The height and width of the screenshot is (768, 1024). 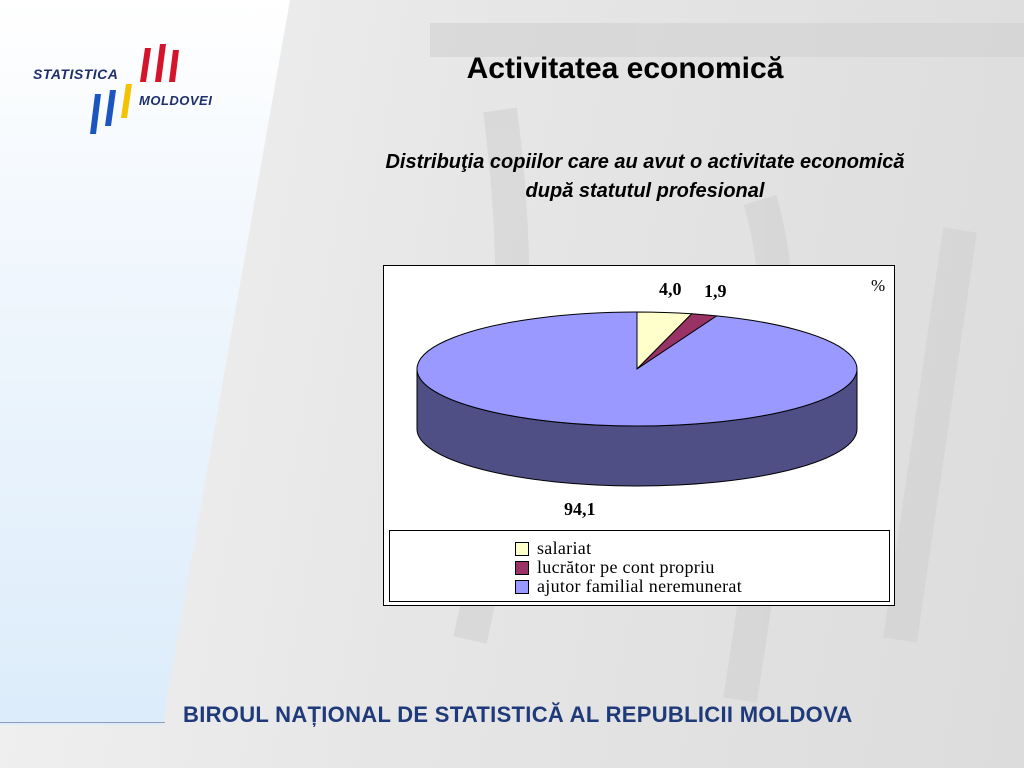 What do you see at coordinates (715, 291) in the screenshot?
I see `data-label-1: 1,9` at bounding box center [715, 291].